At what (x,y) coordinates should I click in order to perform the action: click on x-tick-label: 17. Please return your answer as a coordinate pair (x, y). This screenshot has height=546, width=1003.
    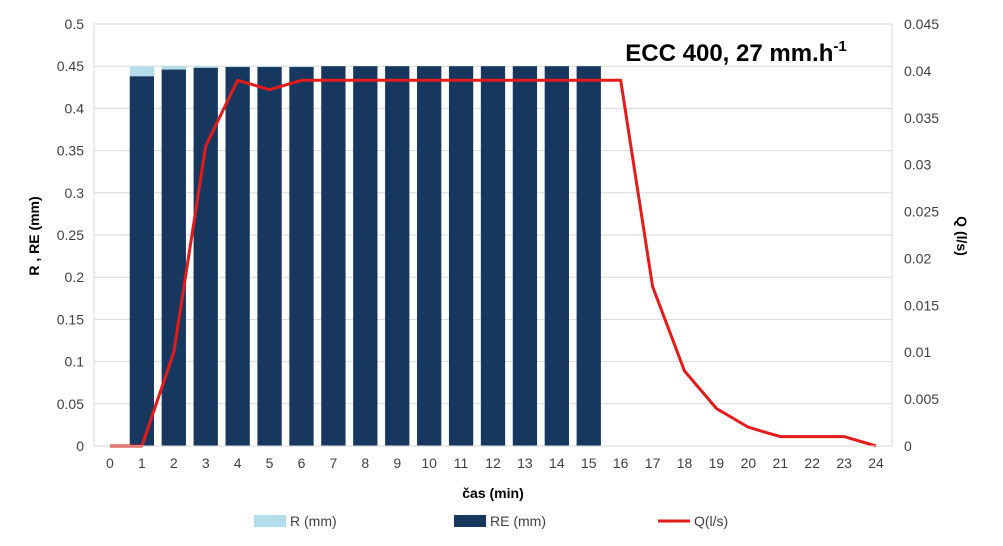
    Looking at the image, I should click on (653, 463).